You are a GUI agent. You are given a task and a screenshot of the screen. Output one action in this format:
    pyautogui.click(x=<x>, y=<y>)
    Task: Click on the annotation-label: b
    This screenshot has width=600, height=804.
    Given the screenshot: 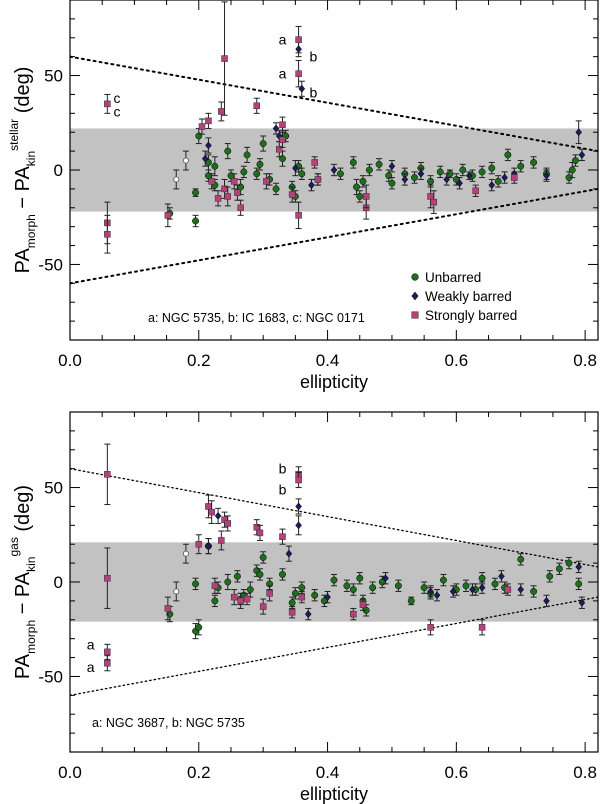 What is the action you would take?
    pyautogui.click(x=283, y=489)
    